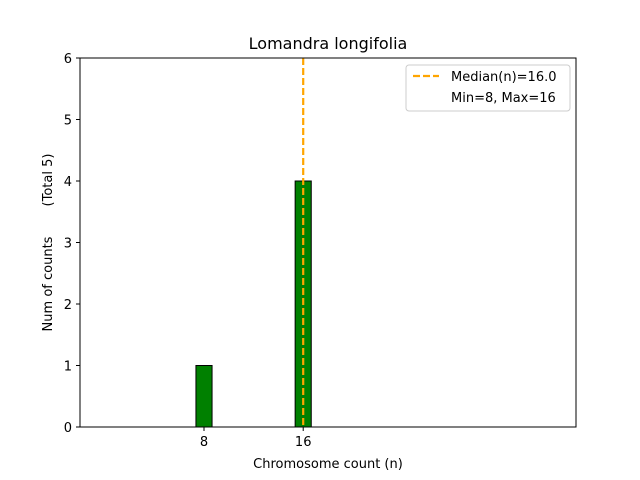  What do you see at coordinates (204, 442) in the screenshot?
I see `x-tick-label-8: 8` at bounding box center [204, 442].